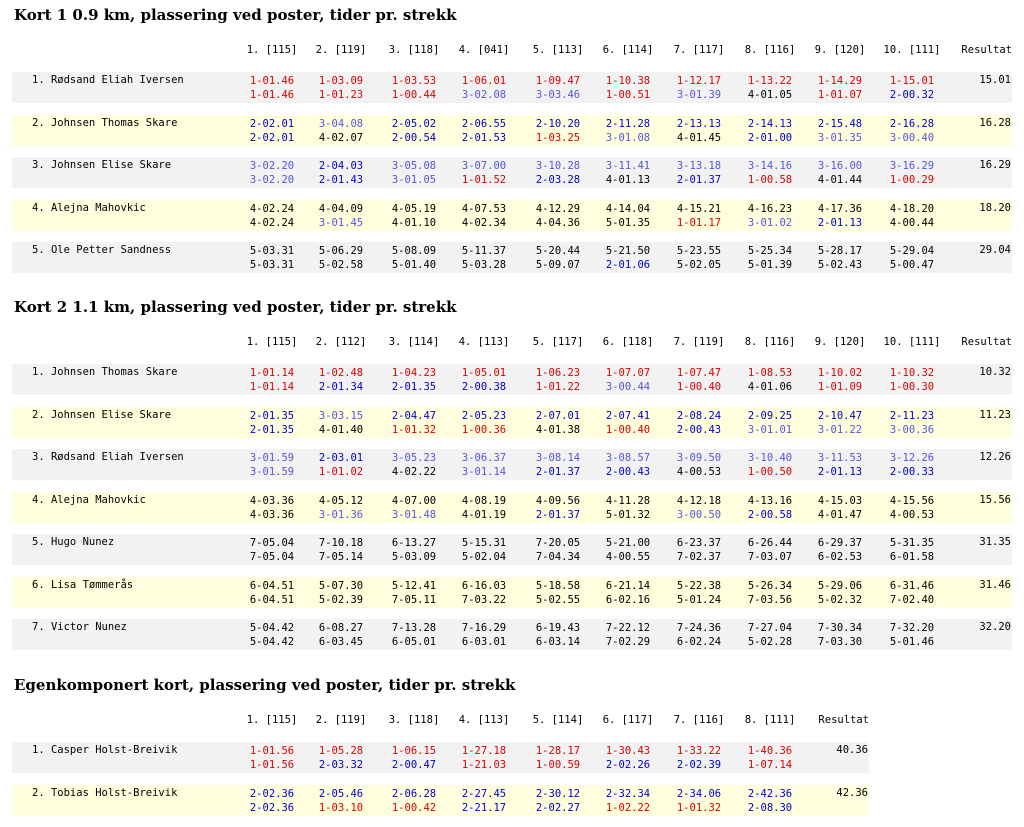  I want to click on split-time: 7-04.34, so click(558, 557).